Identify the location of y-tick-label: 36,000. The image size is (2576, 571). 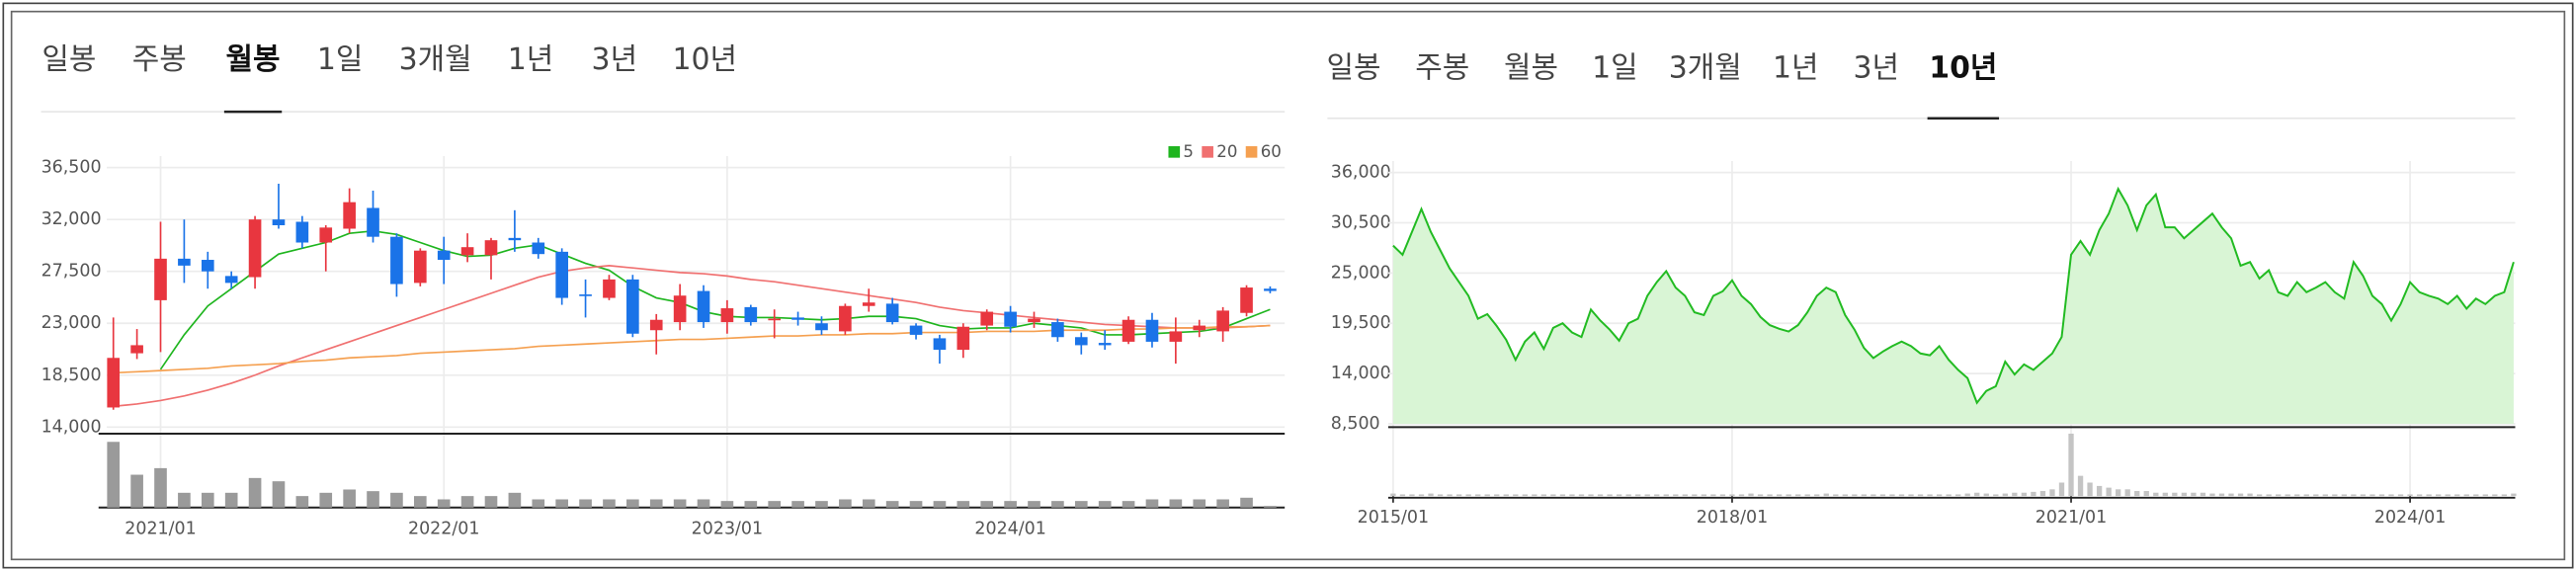
(1361, 173).